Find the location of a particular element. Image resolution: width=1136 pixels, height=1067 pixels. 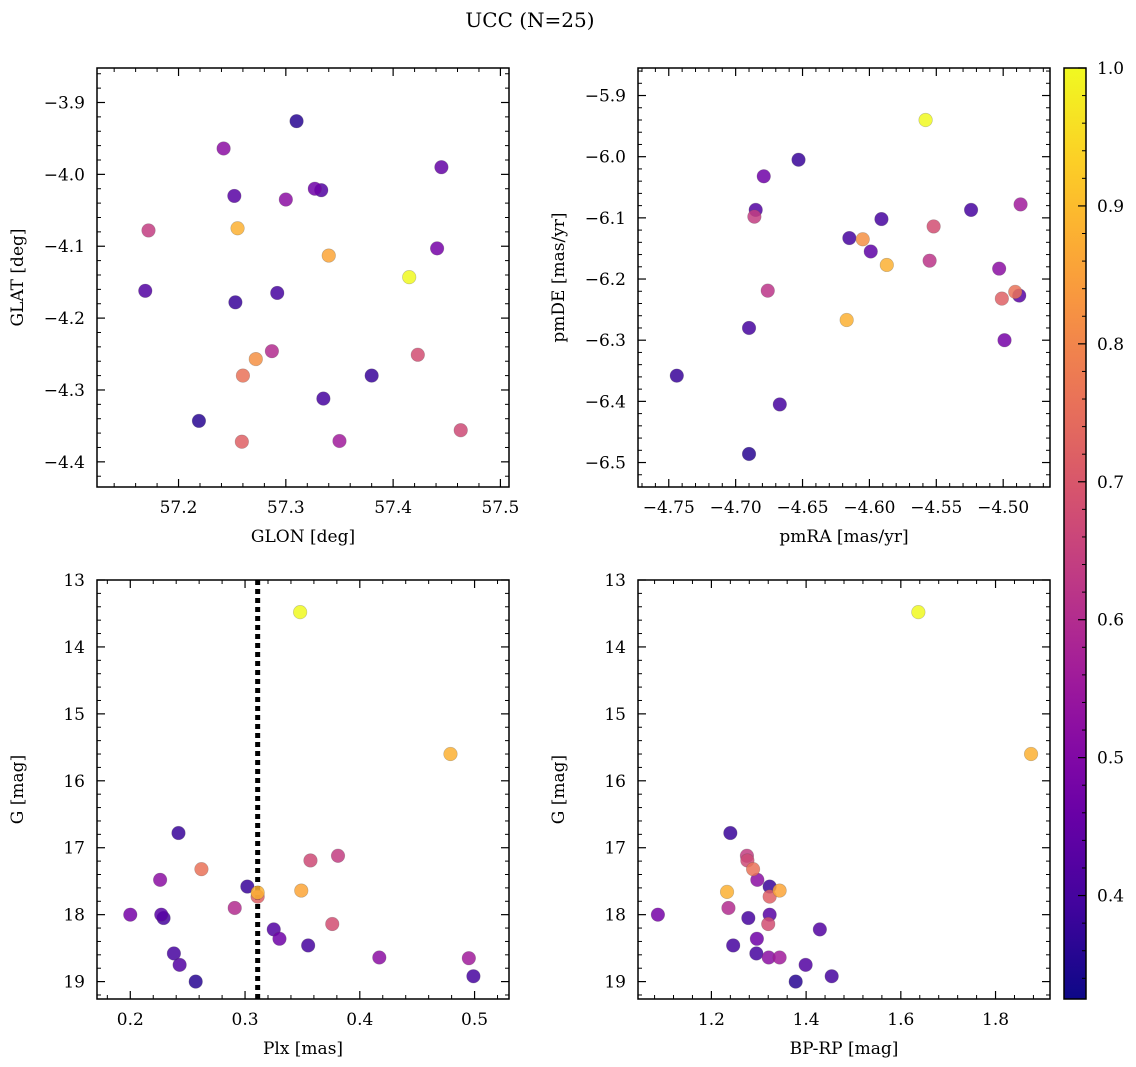

x-tick-label: −4.50 is located at coordinates (1003, 508).